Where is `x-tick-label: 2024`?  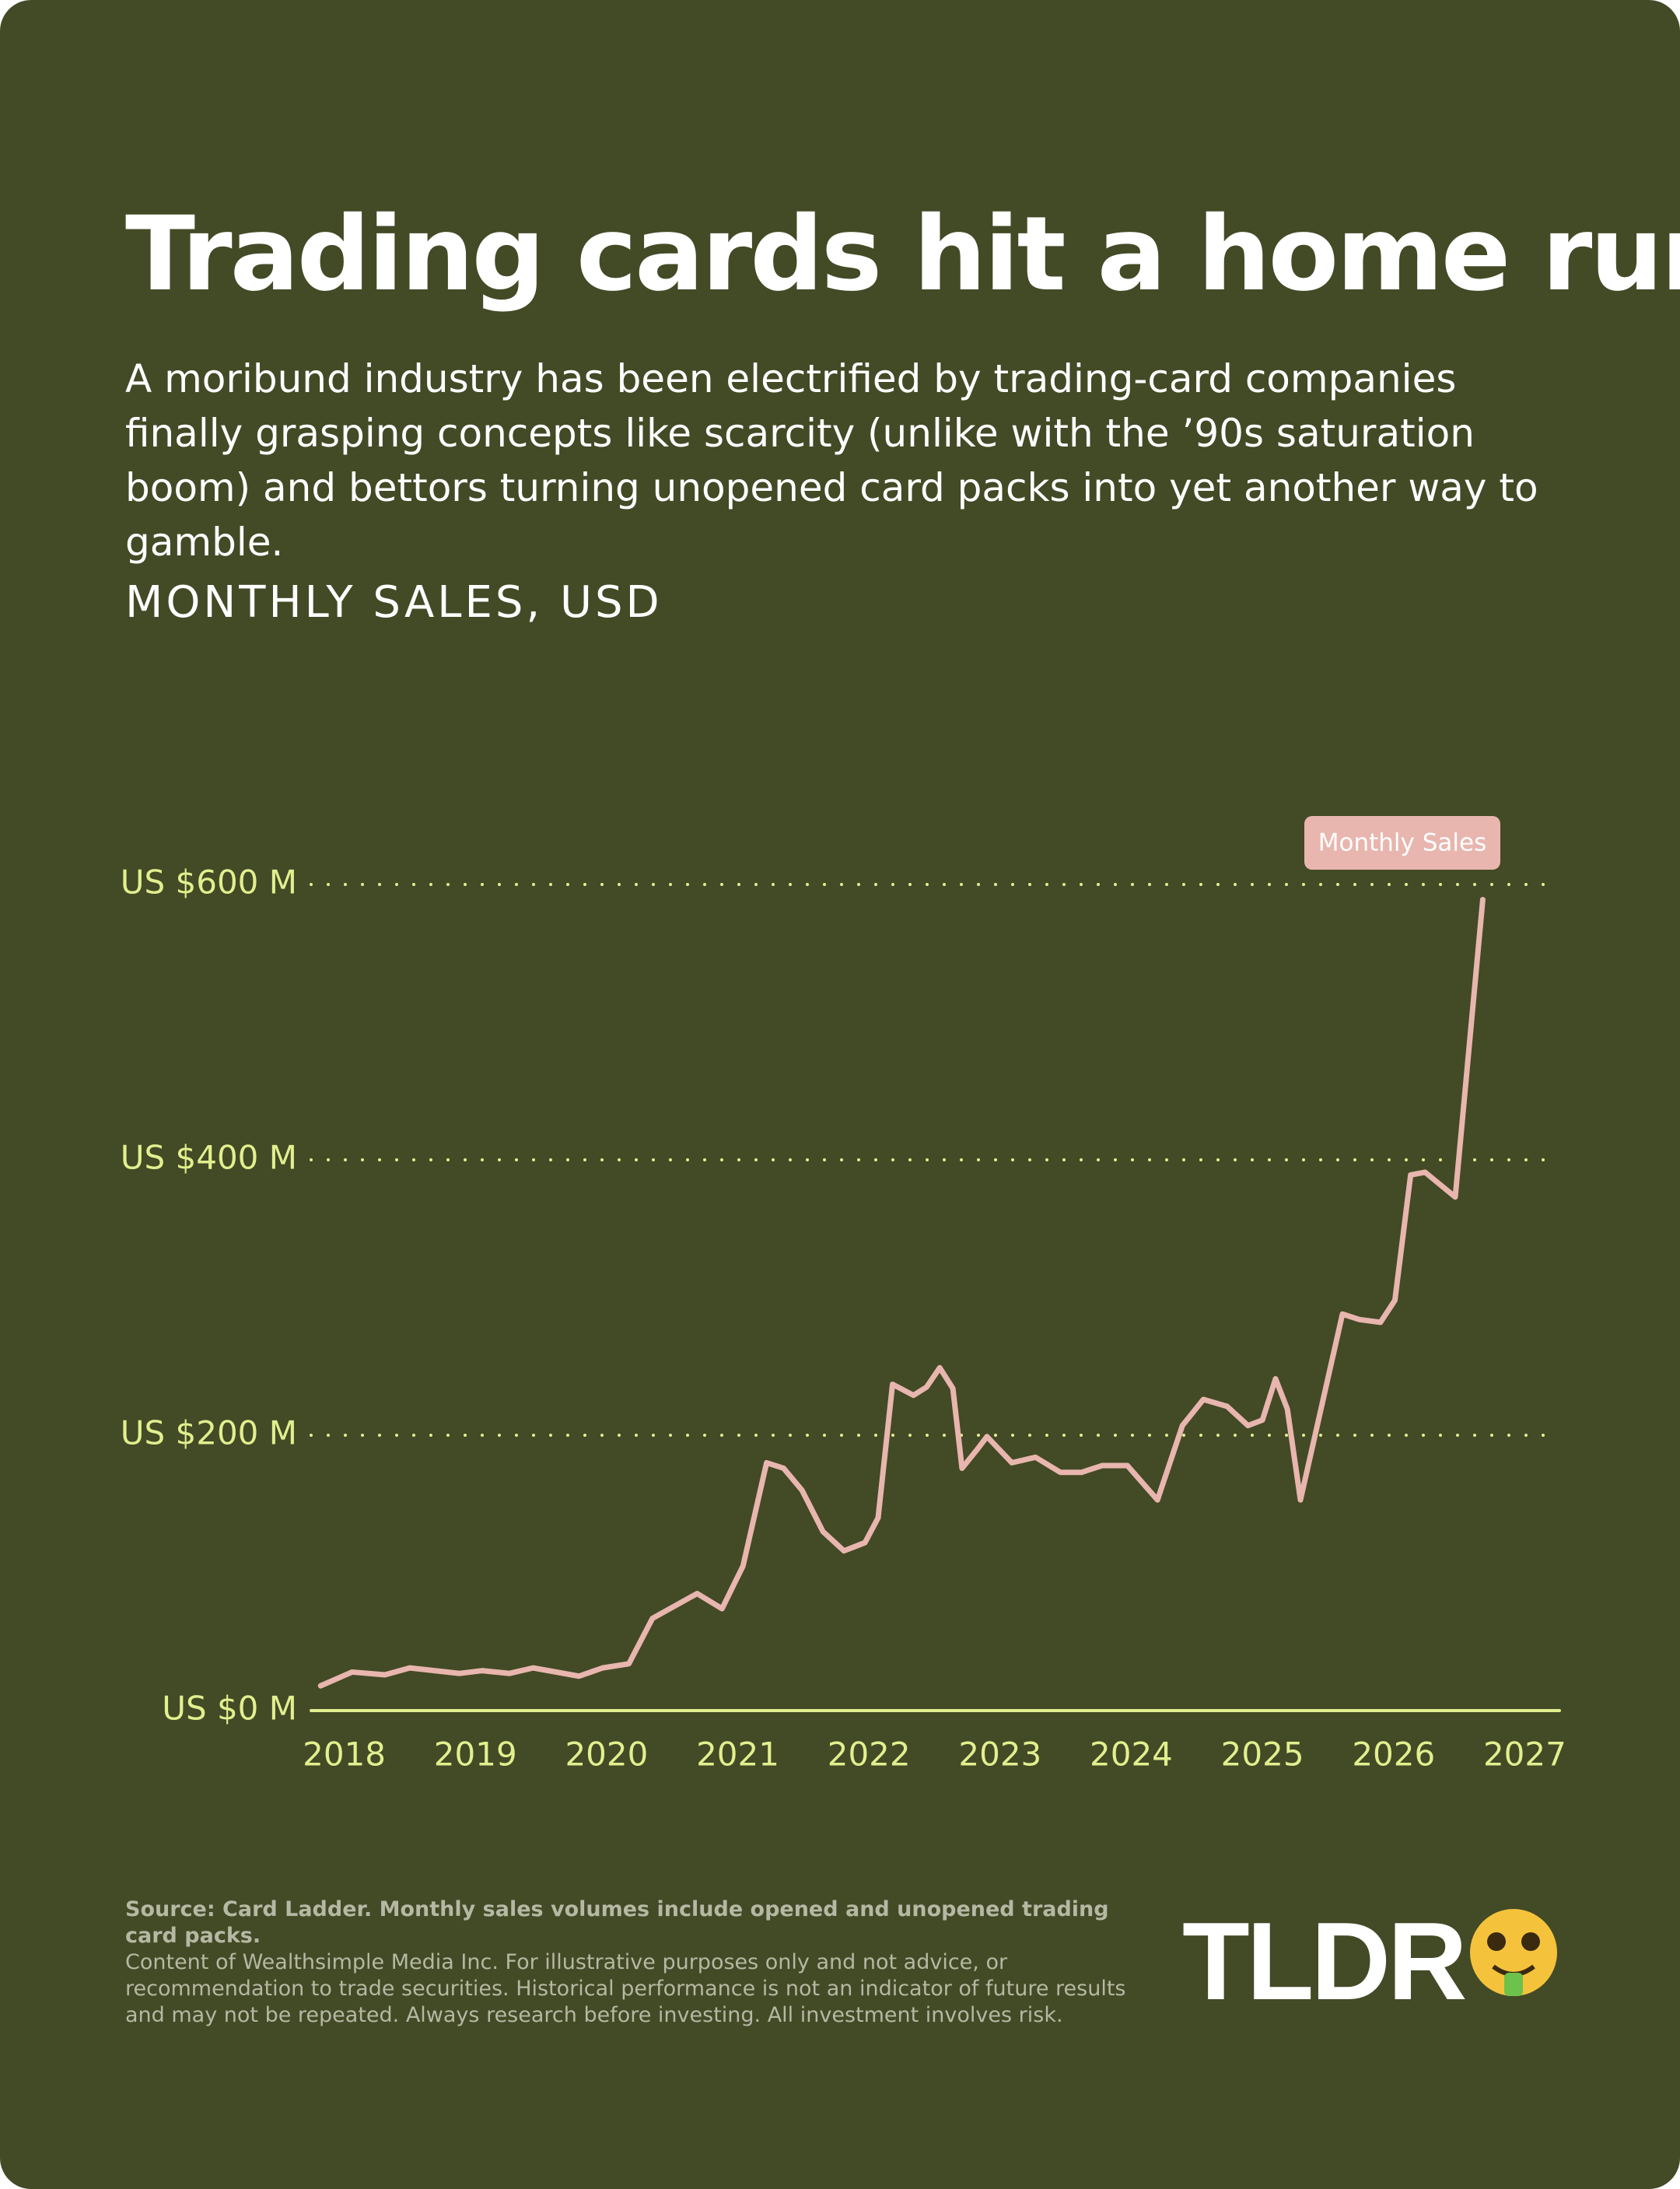 x-tick-label: 2024 is located at coordinates (1132, 1754).